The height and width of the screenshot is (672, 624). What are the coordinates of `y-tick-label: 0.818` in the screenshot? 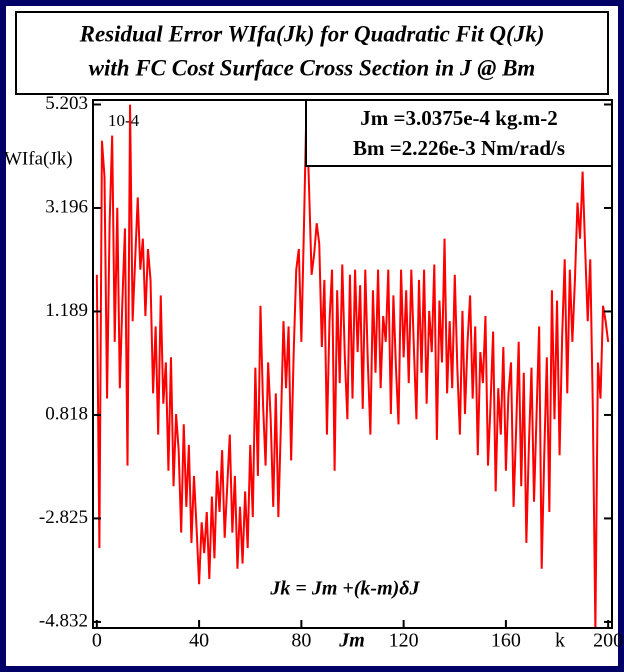 It's located at (66, 413).